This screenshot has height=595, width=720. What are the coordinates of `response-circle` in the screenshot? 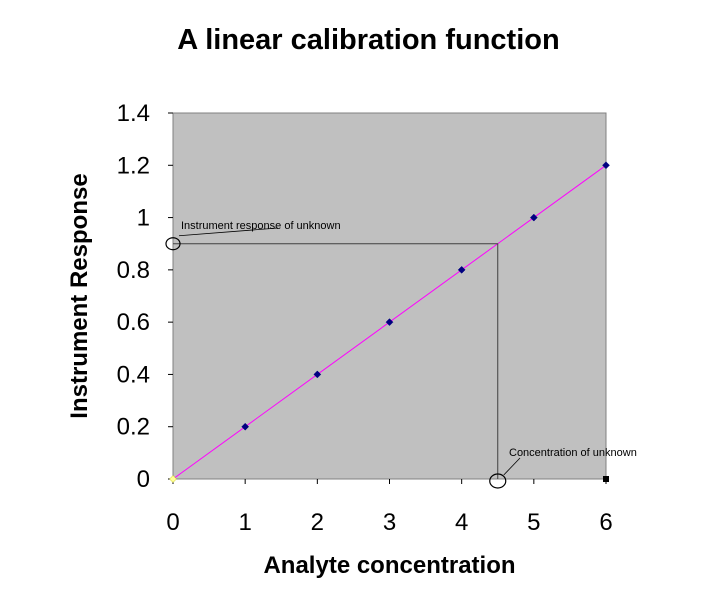 It's located at (173, 244).